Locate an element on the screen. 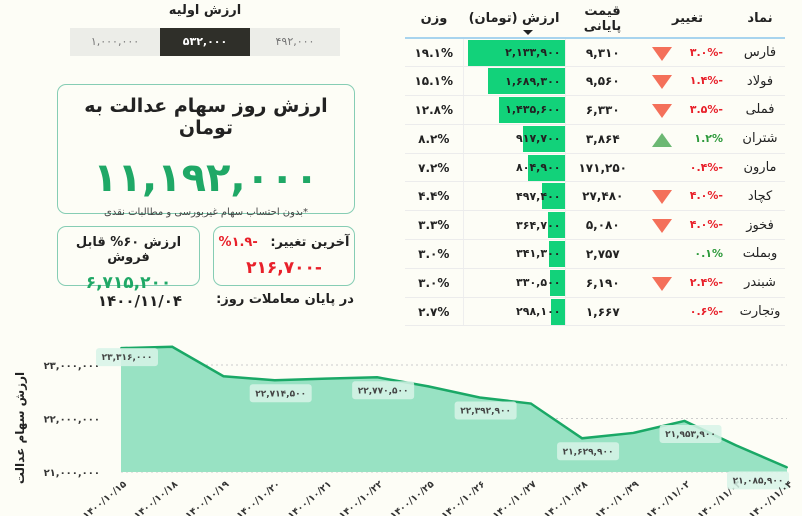 The image size is (802, 516). header-value-label: ارزش (تومان) is located at coordinates (514, 18).